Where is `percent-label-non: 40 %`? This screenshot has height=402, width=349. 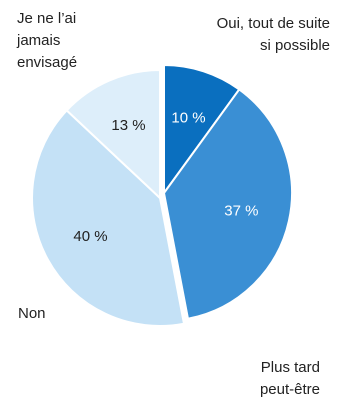
percent-label-non: 40 % is located at coordinates (90, 236).